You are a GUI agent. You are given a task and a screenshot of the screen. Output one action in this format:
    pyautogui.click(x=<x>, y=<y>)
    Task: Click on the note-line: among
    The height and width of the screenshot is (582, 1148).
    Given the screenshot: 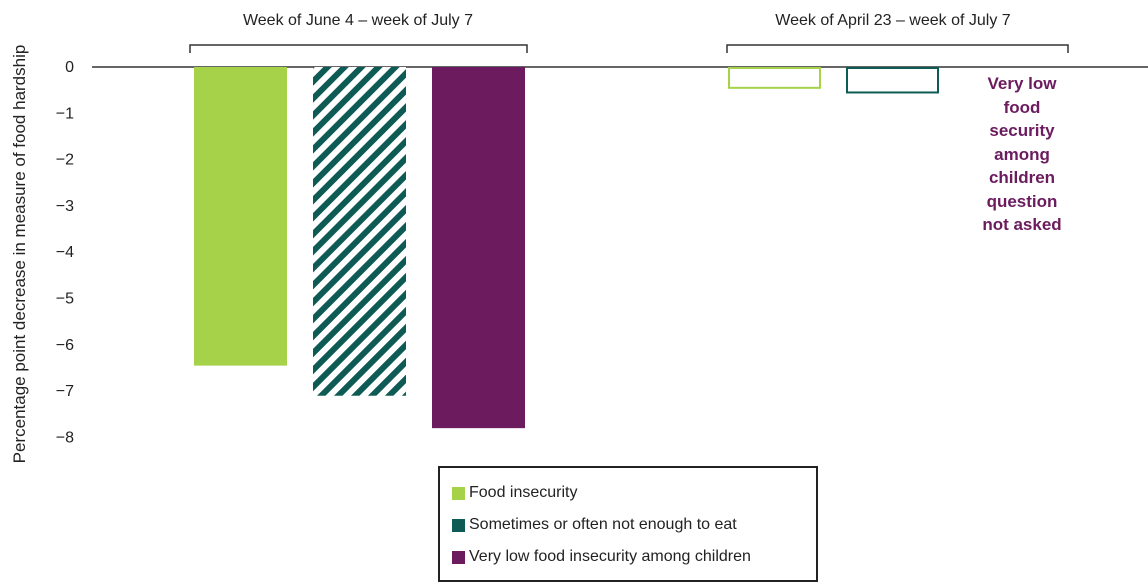 What is the action you would take?
    pyautogui.click(x=1022, y=154)
    